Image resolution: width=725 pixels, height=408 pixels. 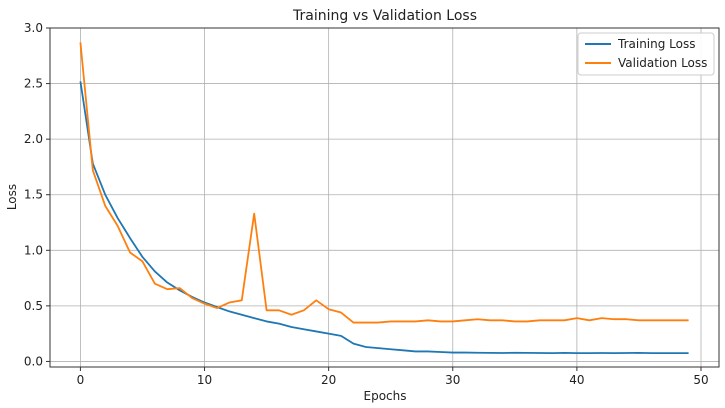 I want to click on y-tick-label: 2.0, so click(x=33, y=139).